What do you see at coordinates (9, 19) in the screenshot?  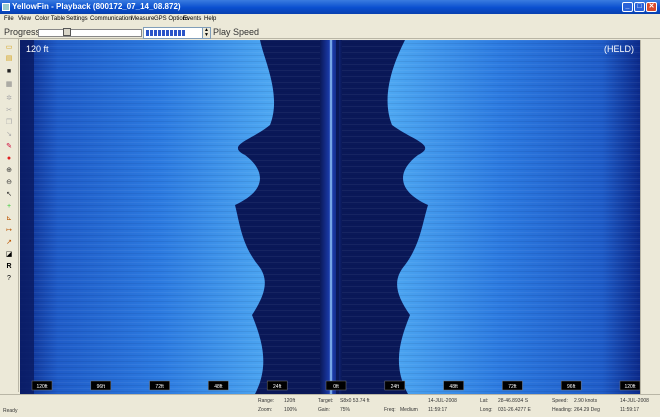 I see `menu-file: File` at bounding box center [9, 19].